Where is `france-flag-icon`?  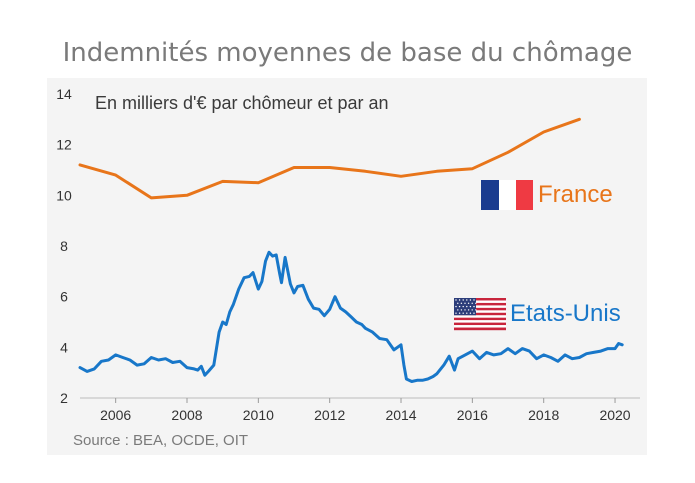
france-flag-icon is located at coordinates (507, 195).